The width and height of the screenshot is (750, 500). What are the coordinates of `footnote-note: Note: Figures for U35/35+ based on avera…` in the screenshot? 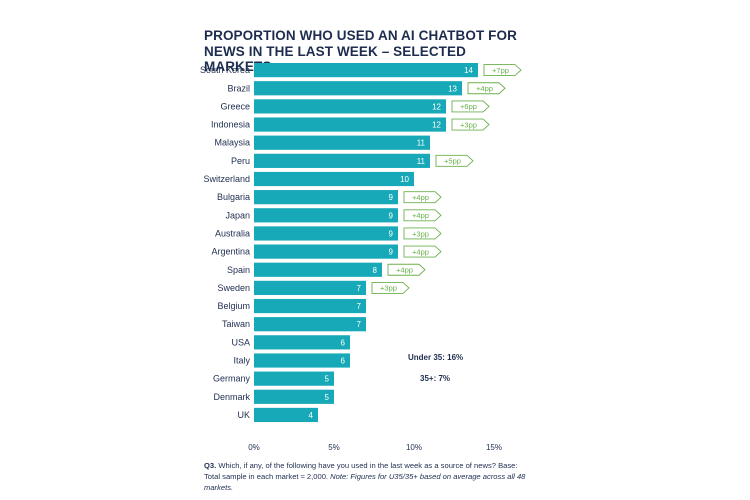 It's located at (365, 482).